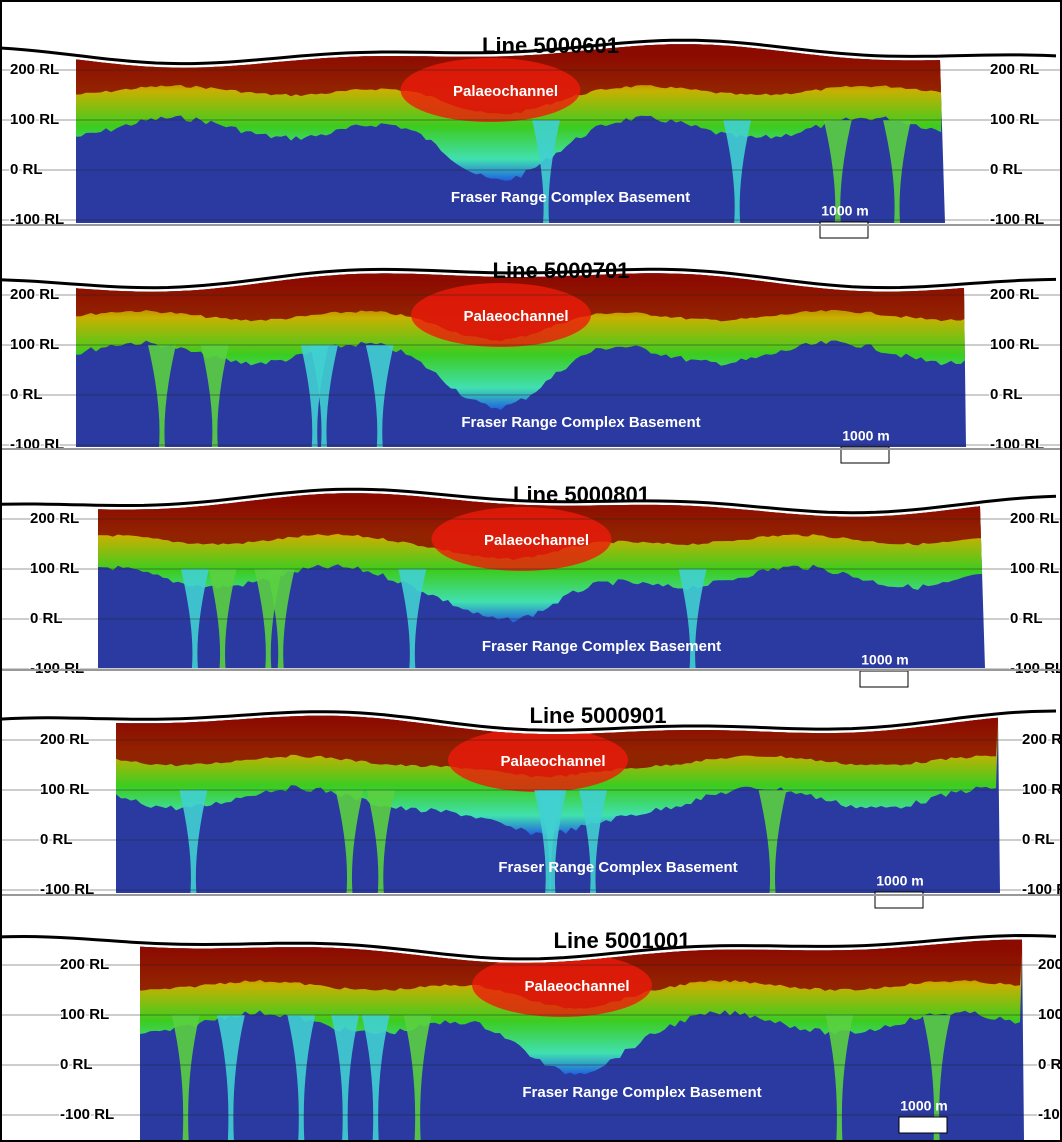 The image size is (1062, 1142). Describe the element at coordinates (550, 45) in the screenshot. I see `line-title: Line 5000601` at that location.